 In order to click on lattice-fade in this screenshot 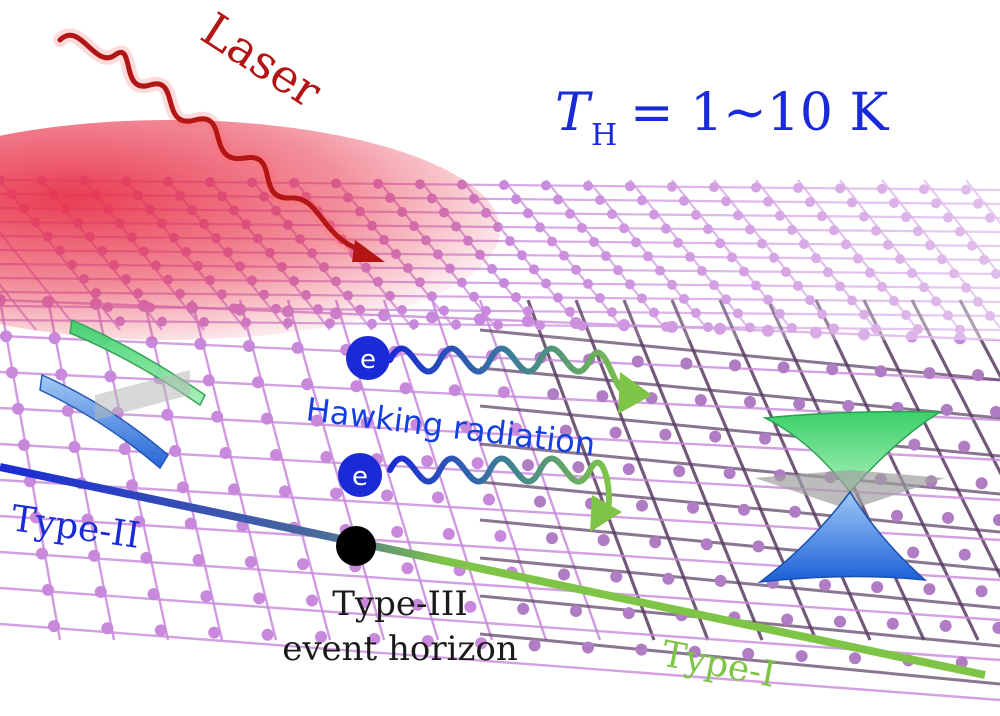, I will do `click(750, 250)`.